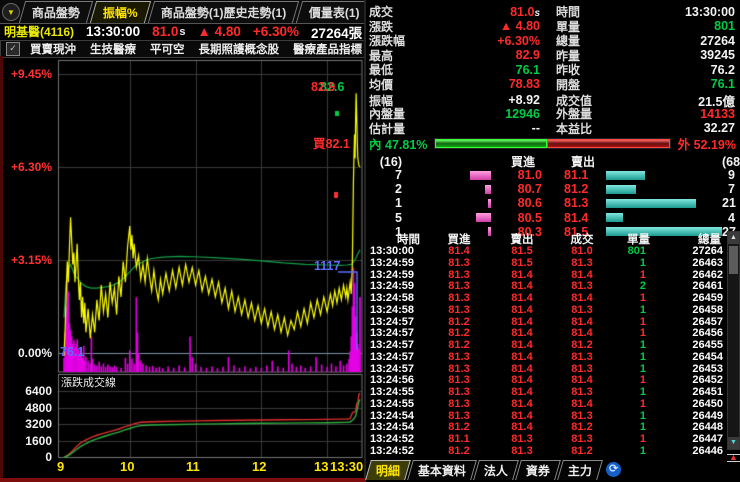 The width and height of the screenshot is (740, 482). I want to click on quote-row: 振幅 +8.92 成交值 21.5億, so click(553, 100).